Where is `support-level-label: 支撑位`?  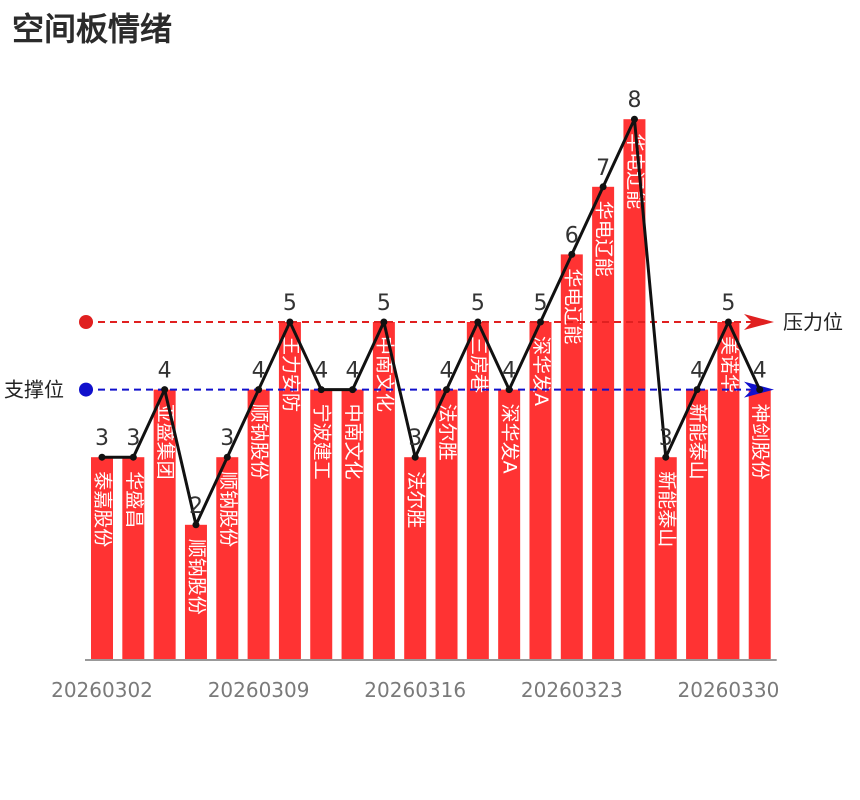 support-level-label: 支撑位 is located at coordinates (34, 390).